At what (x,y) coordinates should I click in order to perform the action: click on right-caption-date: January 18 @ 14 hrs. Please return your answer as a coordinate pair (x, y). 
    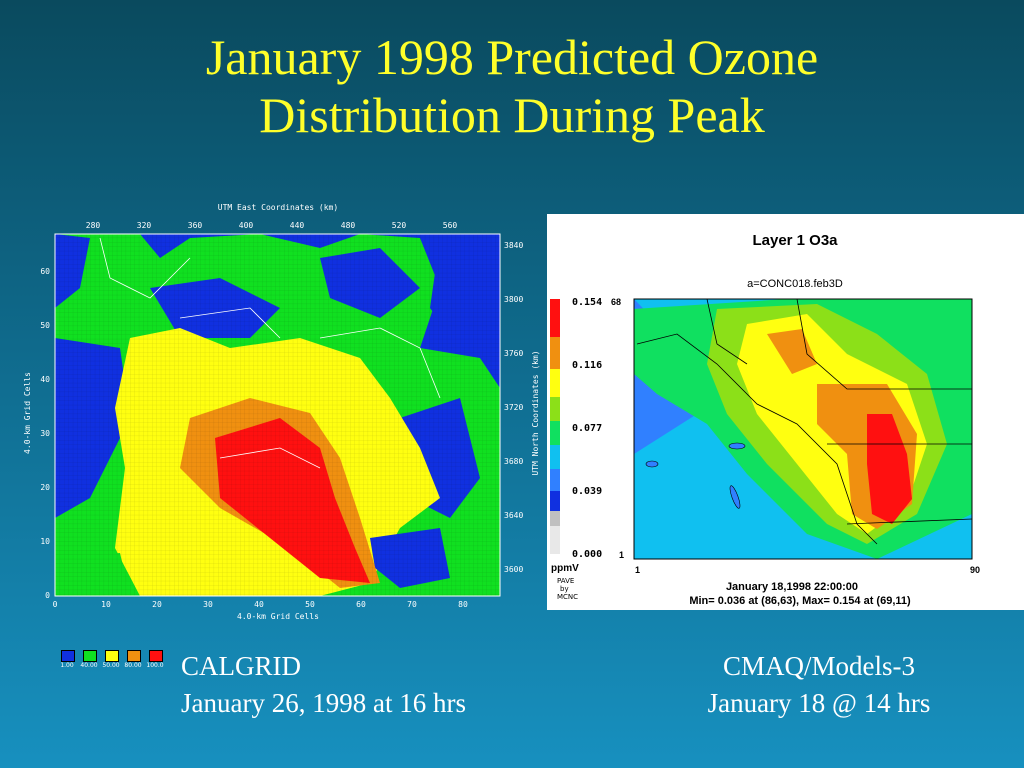
    Looking at the image, I should click on (819, 703).